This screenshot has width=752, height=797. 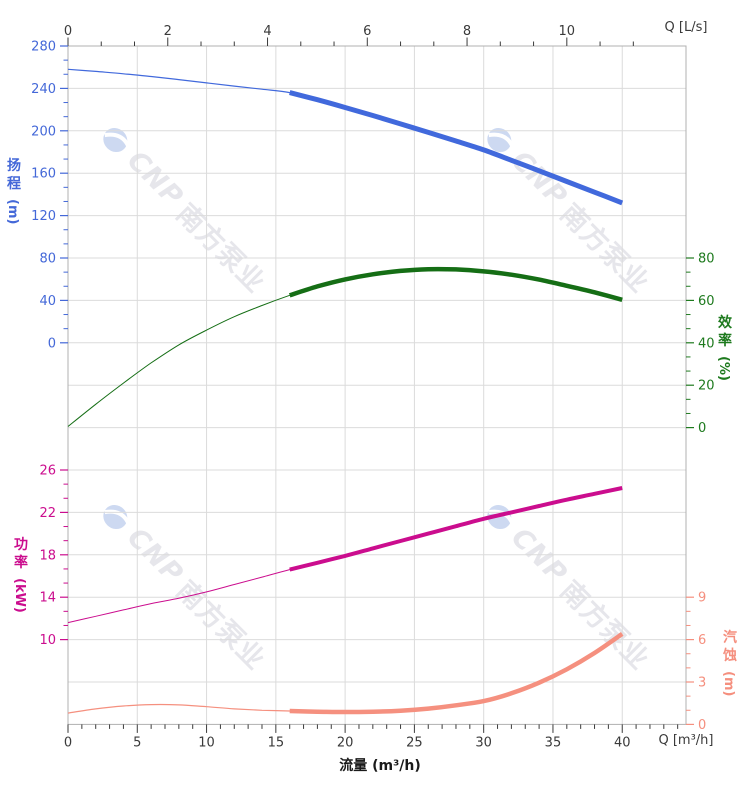 I want to click on bottom-tick-label: 35, so click(x=553, y=742).